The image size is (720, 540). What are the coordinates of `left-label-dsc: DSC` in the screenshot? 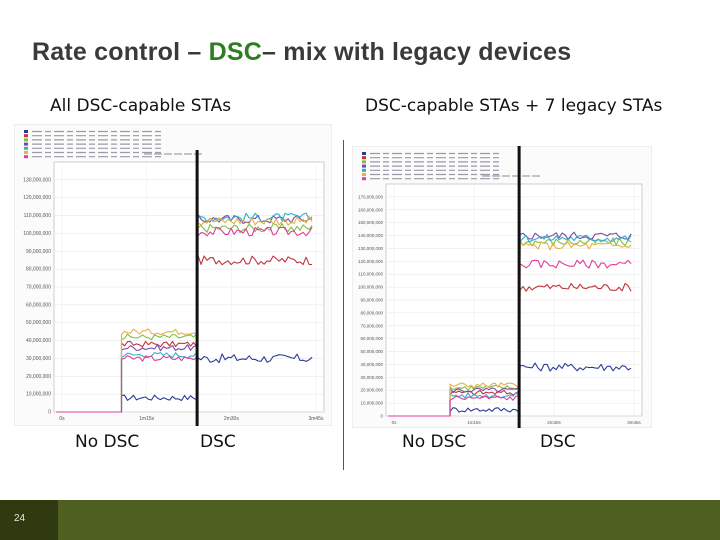 It's located at (218, 442).